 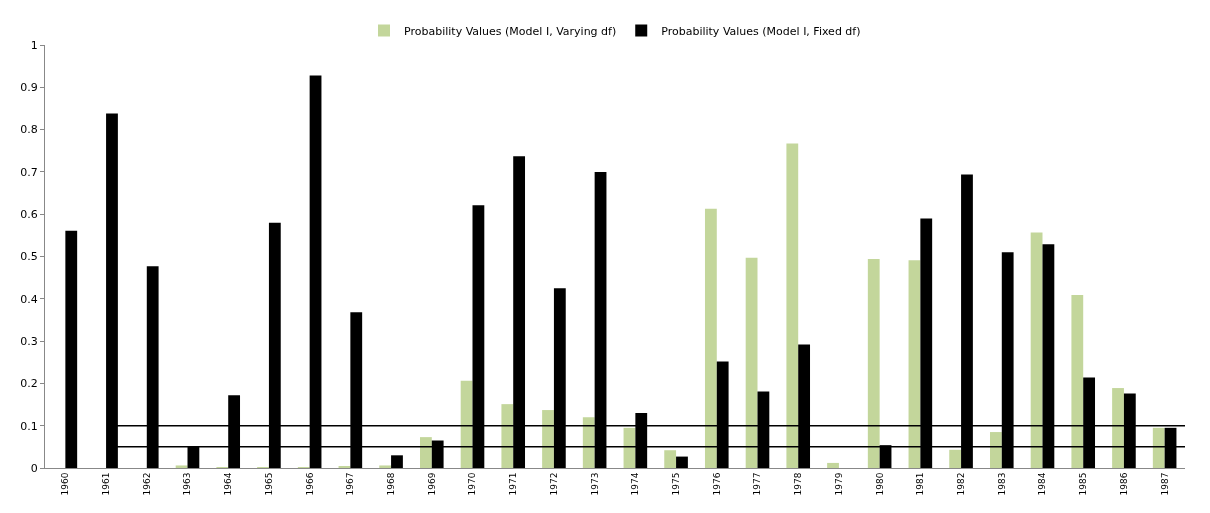 I want to click on x-tick-label: 1973, so click(x=594, y=484).